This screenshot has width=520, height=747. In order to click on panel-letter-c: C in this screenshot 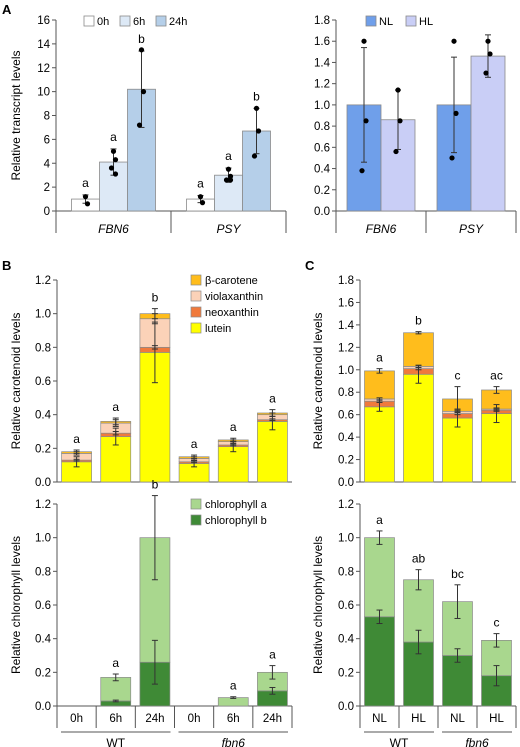, I will do `click(310, 265)`.